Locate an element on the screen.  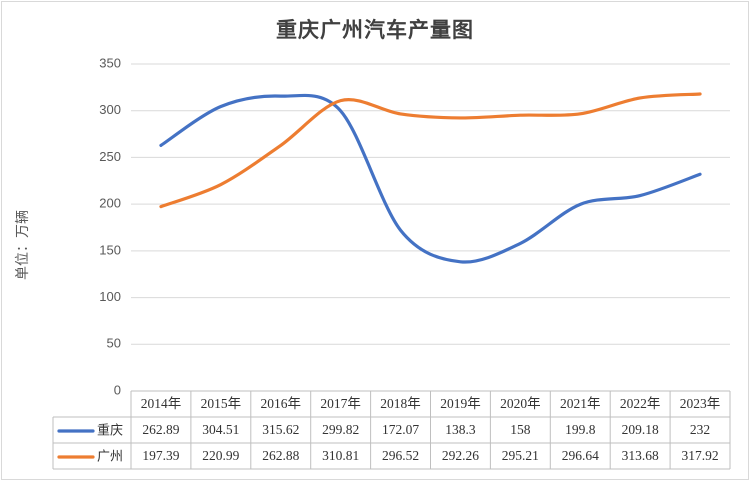
y-tick-label: 0 is located at coordinates (117, 389).